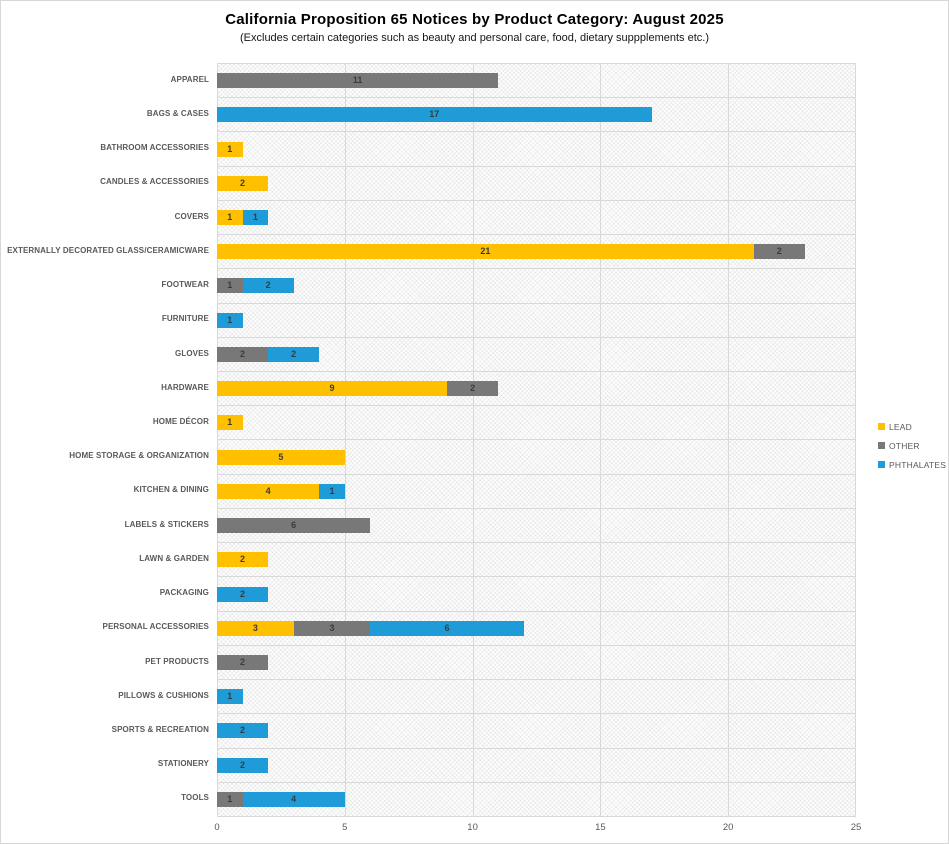 The image size is (949, 844). Describe the element at coordinates (160, 730) in the screenshot. I see `category-label: SPORTS & RECREATION` at that location.